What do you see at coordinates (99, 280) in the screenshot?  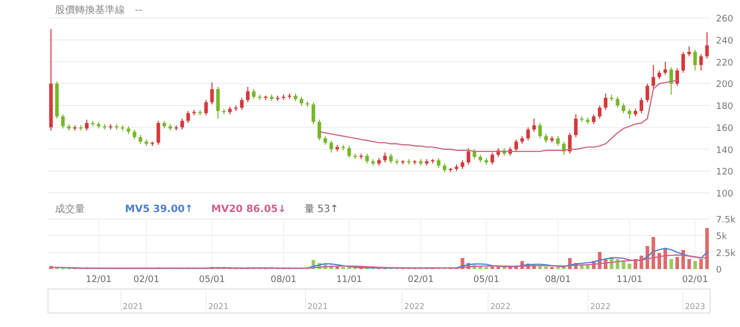 I see `x-tick-label: 12/01` at bounding box center [99, 280].